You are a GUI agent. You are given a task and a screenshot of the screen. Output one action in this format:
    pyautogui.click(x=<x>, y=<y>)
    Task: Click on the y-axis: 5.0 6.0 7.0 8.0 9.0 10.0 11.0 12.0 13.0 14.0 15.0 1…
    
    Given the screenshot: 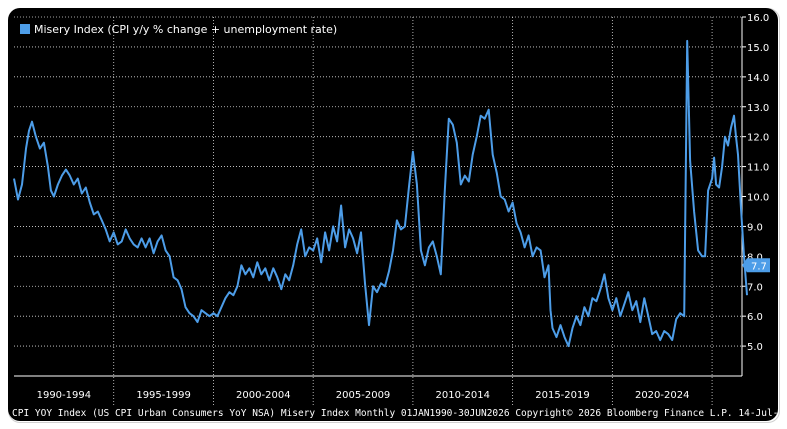 What is the action you would take?
    pyautogui.click(x=755, y=194)
    